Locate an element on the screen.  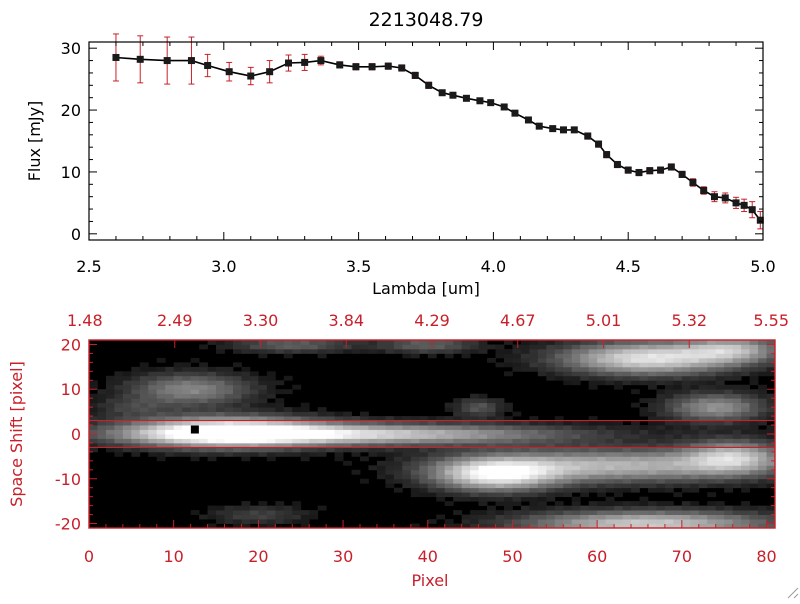
resize-grip-icon is located at coordinates (793, 593).